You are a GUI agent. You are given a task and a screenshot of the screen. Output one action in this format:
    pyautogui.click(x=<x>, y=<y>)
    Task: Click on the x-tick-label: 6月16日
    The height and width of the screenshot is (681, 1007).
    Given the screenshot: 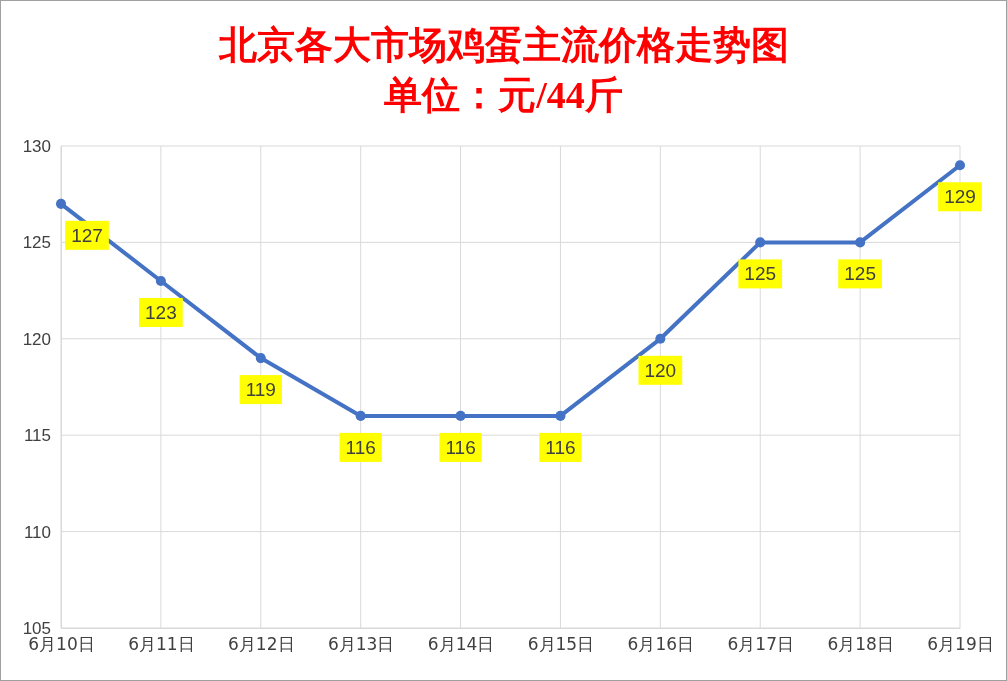 What is the action you would take?
    pyautogui.click(x=661, y=644)
    